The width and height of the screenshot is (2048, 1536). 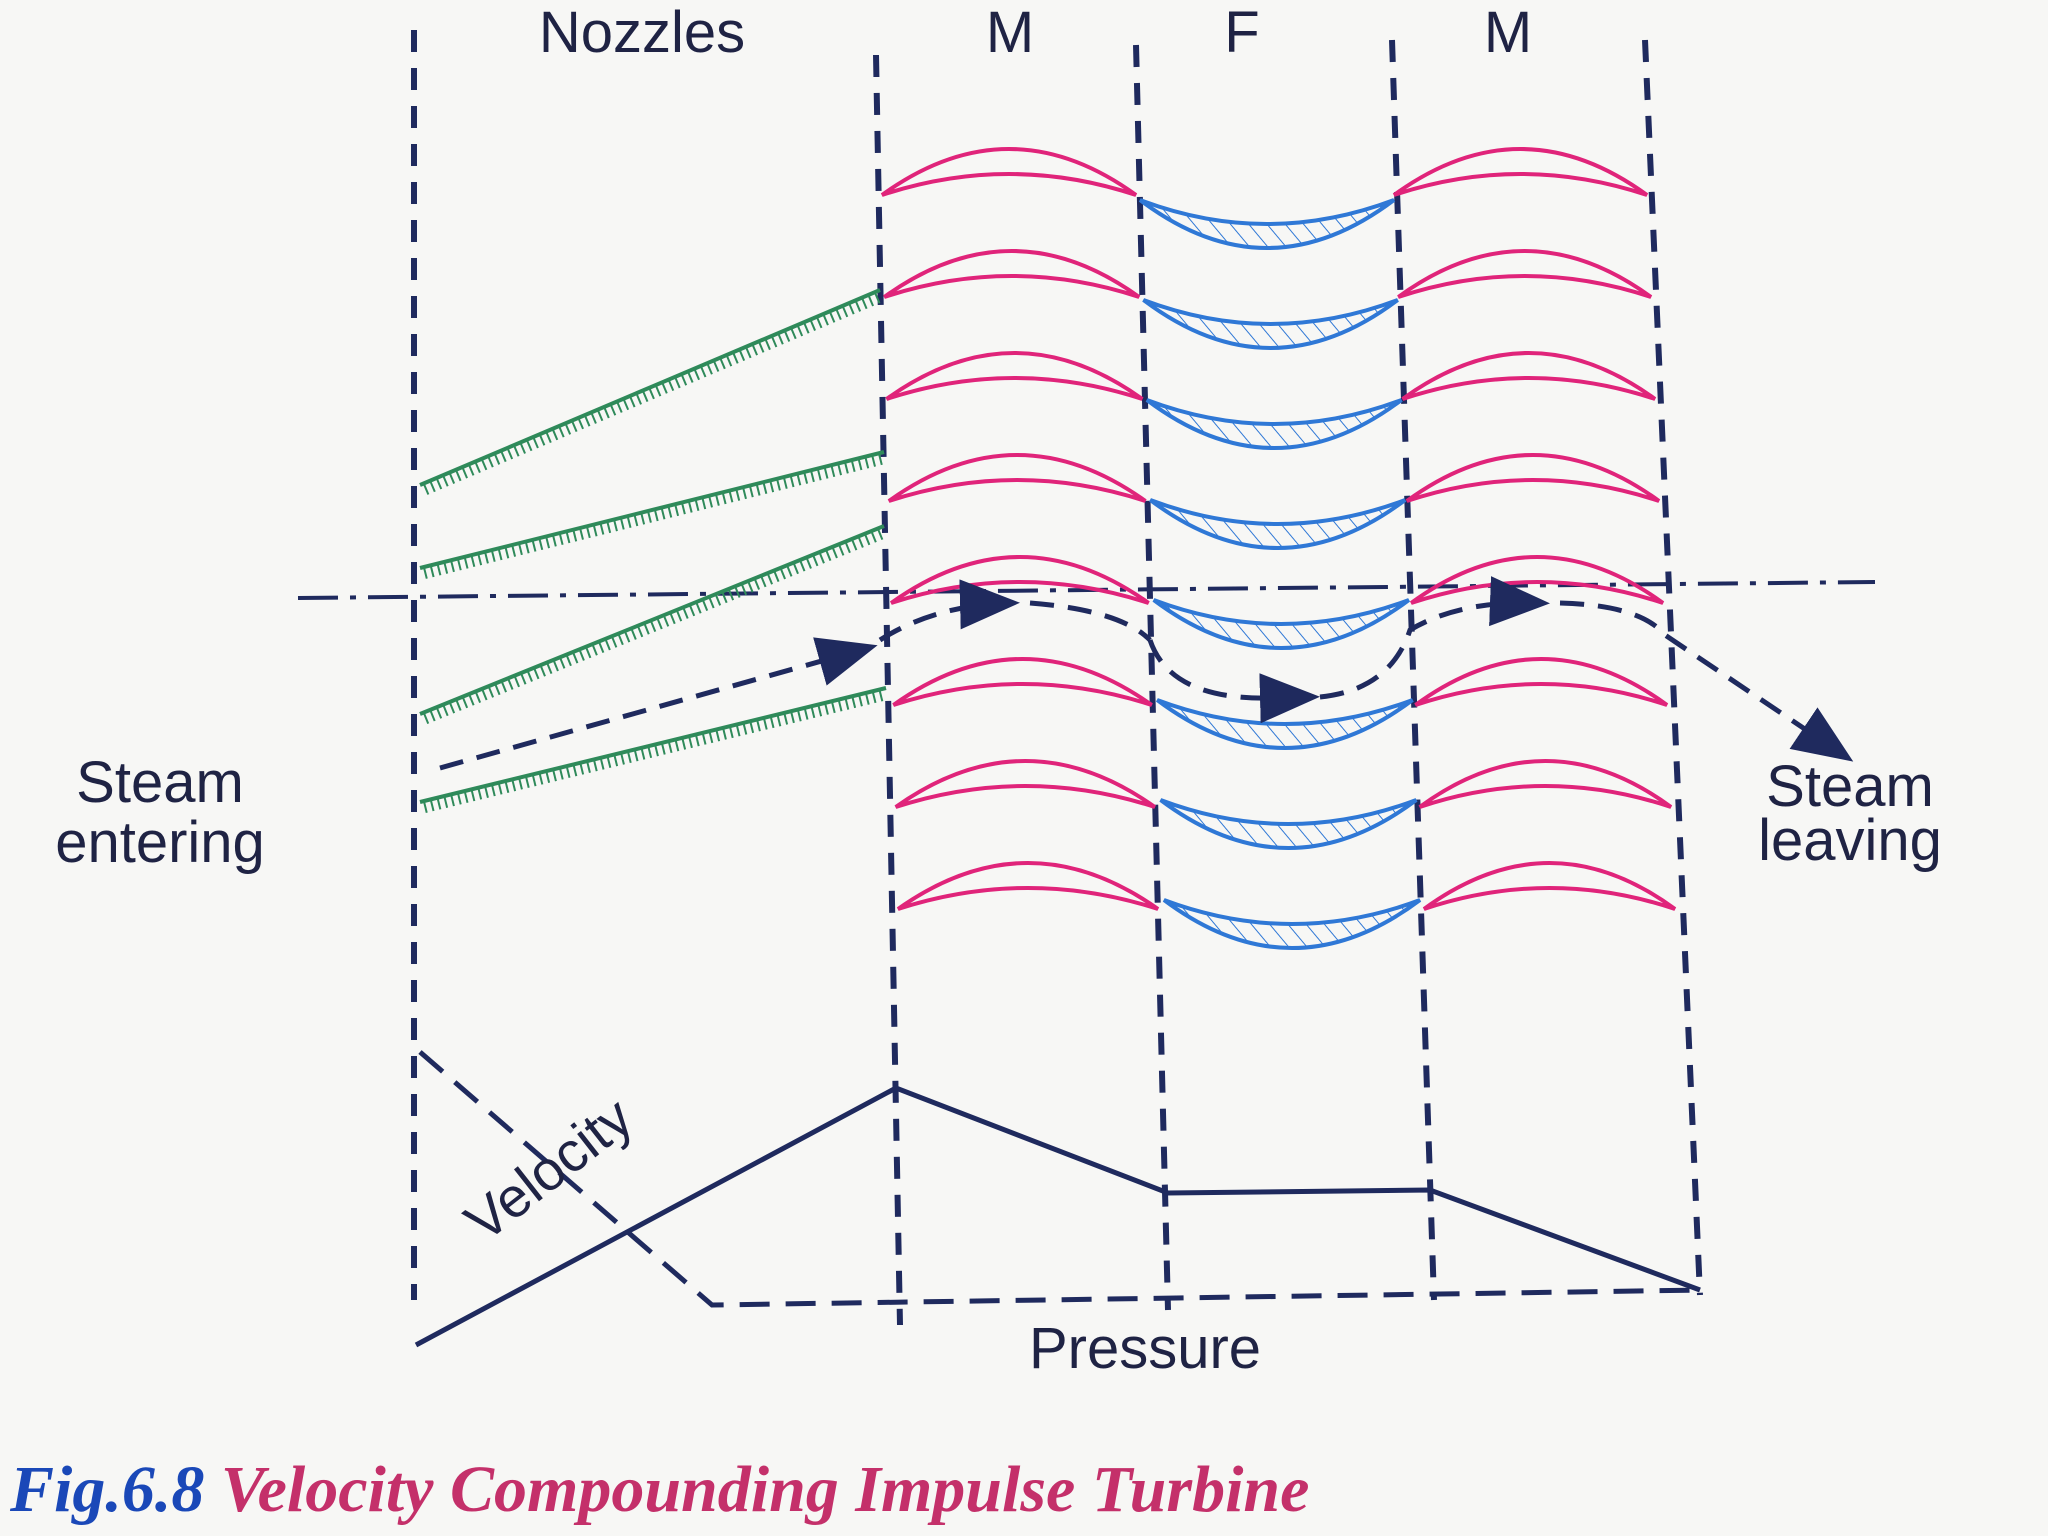 I want to click on moving-blades-2-column-label: M, so click(x=1508, y=32).